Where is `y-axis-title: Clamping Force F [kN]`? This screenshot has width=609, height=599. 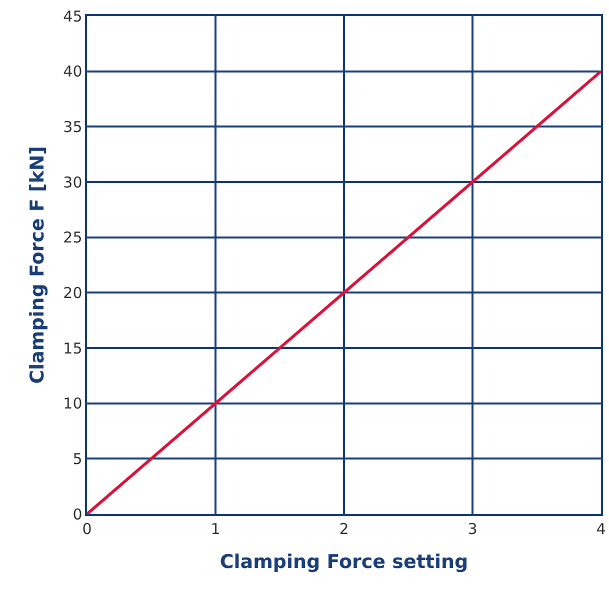
y-axis-title: Clamping Force F [kN] is located at coordinates (37, 265).